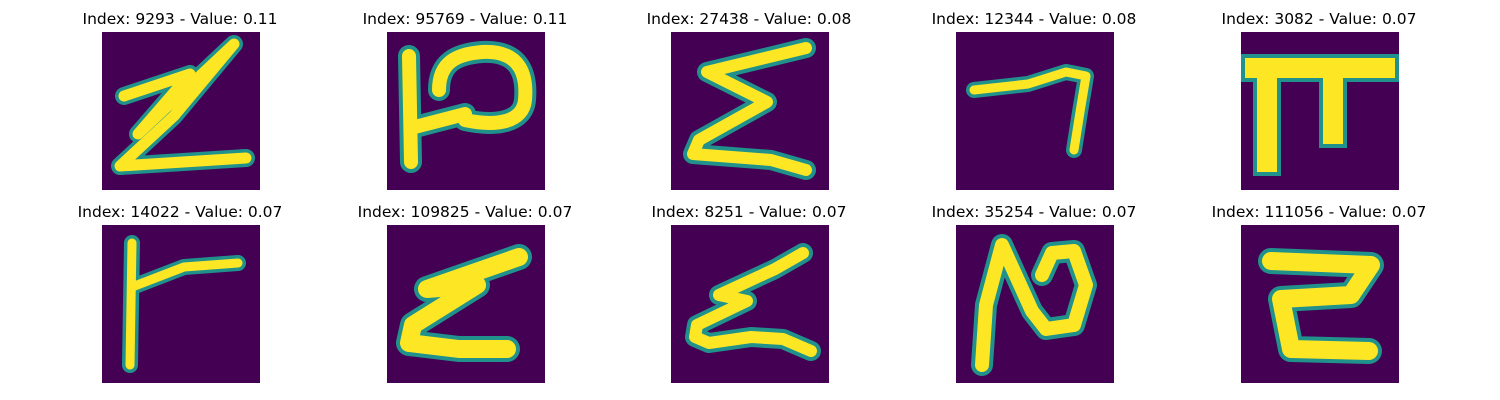 This screenshot has height=400, width=1500. I want to click on panel-title: Index: 109825 - Value: 0.07, so click(465, 212).